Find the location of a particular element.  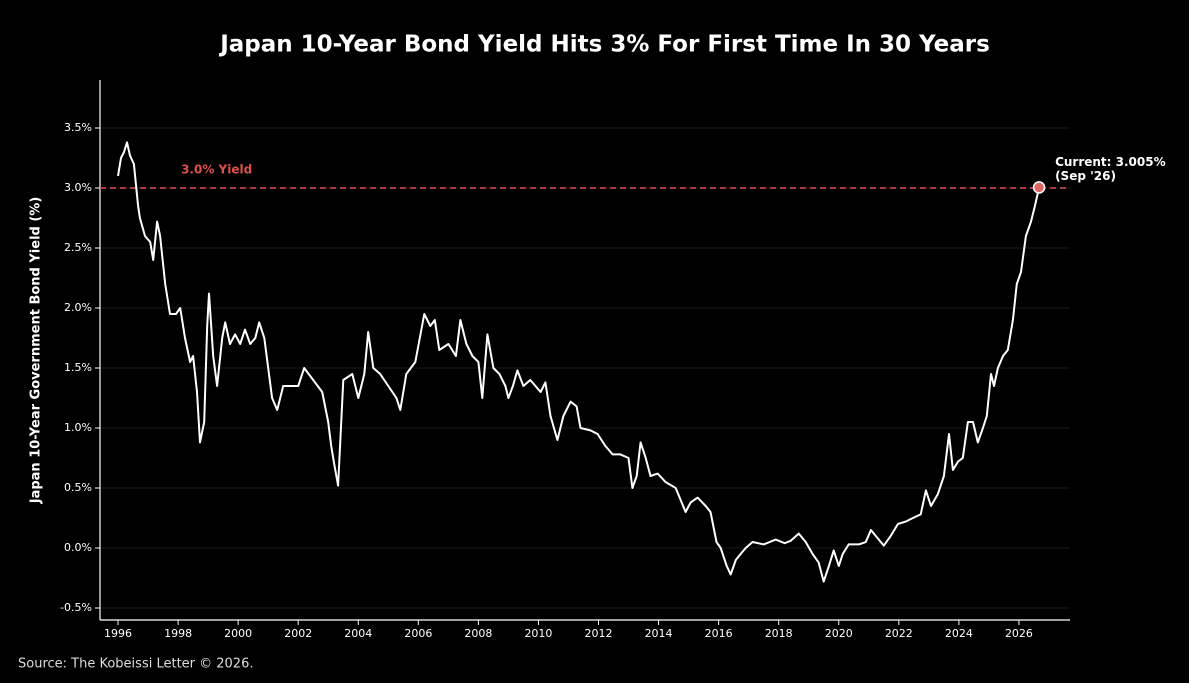

y-tick-label: 0.5% is located at coordinates (78, 487).